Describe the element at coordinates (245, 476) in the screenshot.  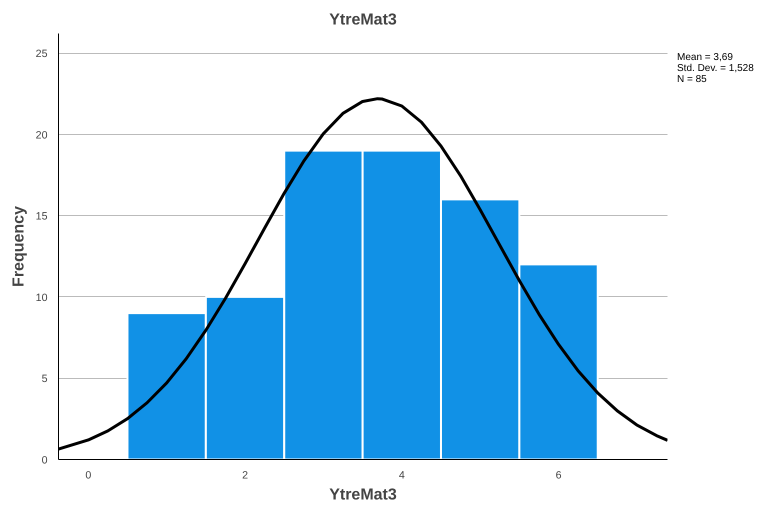
I see `x-tick-label: 2` at that location.